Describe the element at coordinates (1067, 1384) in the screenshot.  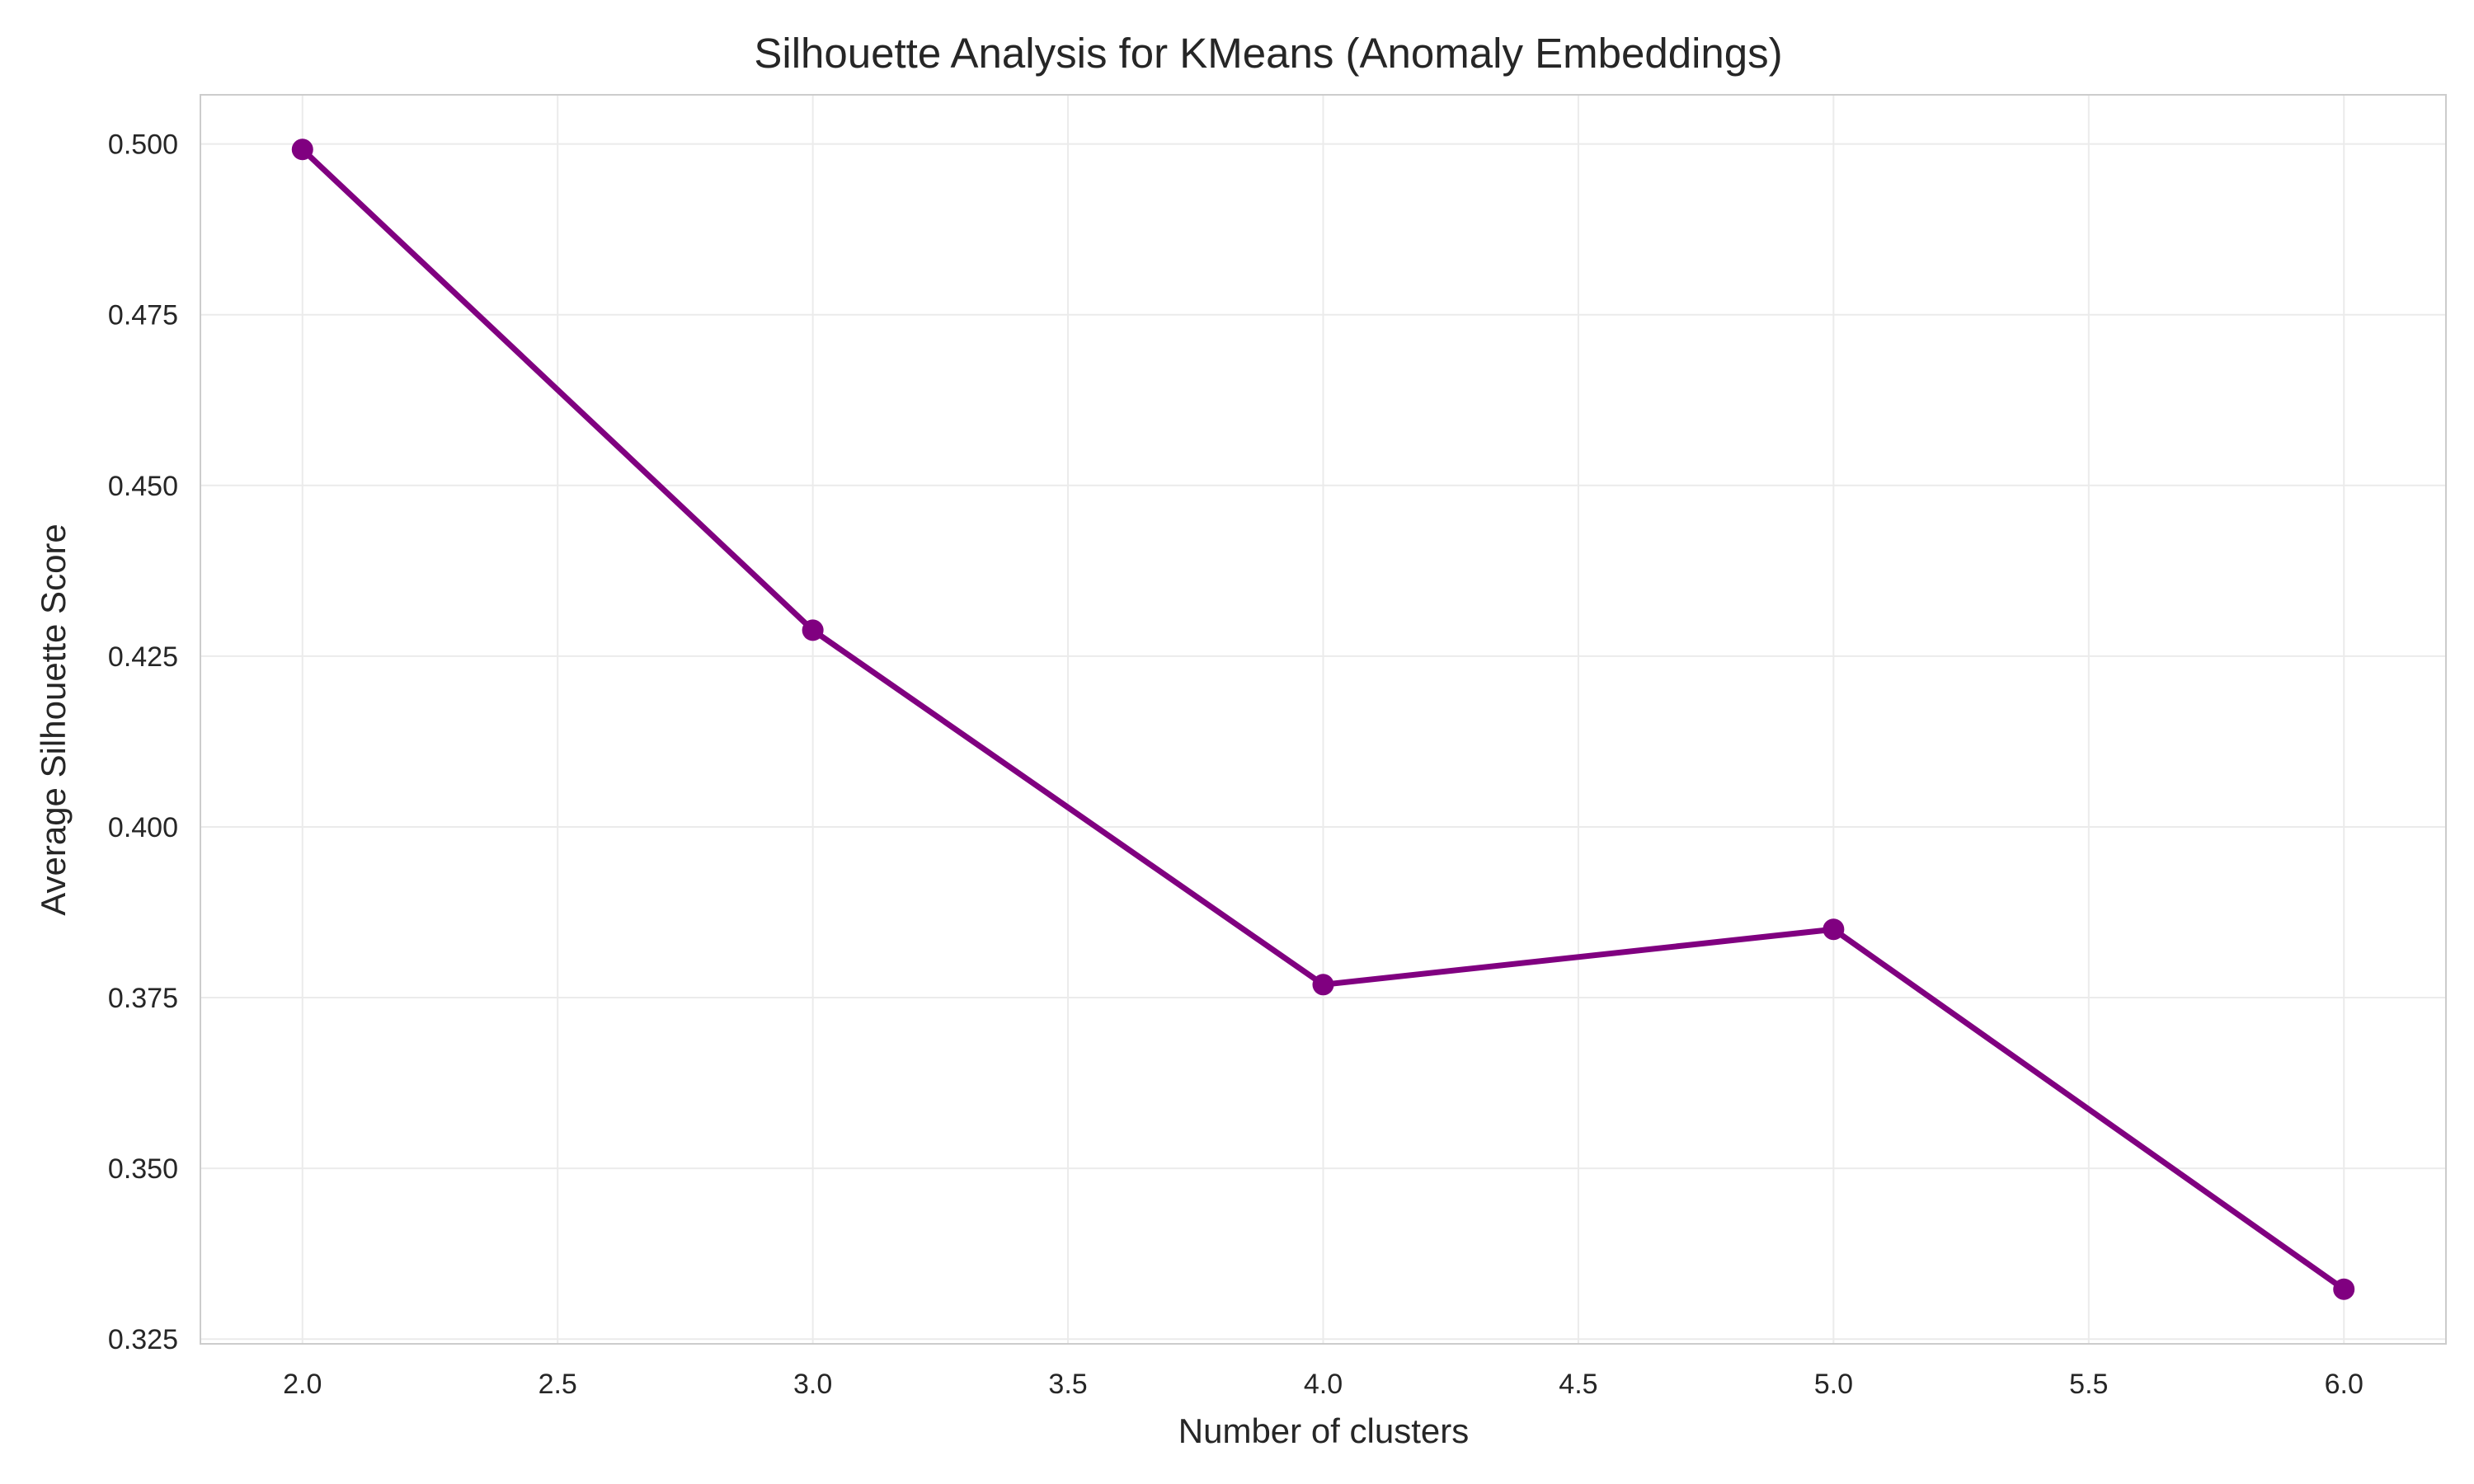
I see `x-tick-label: 3.5` at that location.